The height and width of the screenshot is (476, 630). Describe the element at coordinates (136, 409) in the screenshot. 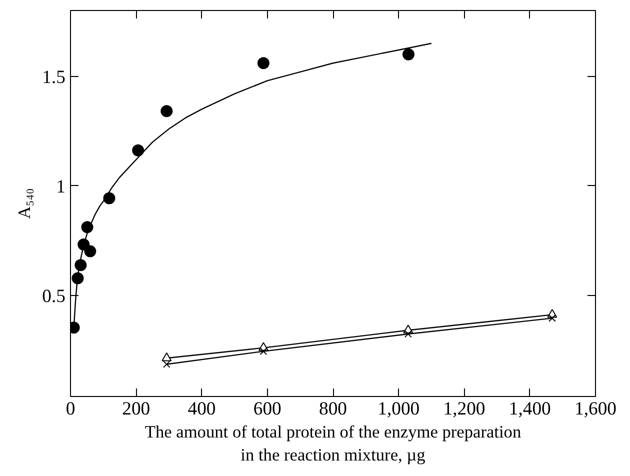

I see `x-tick-label: 200` at that location.